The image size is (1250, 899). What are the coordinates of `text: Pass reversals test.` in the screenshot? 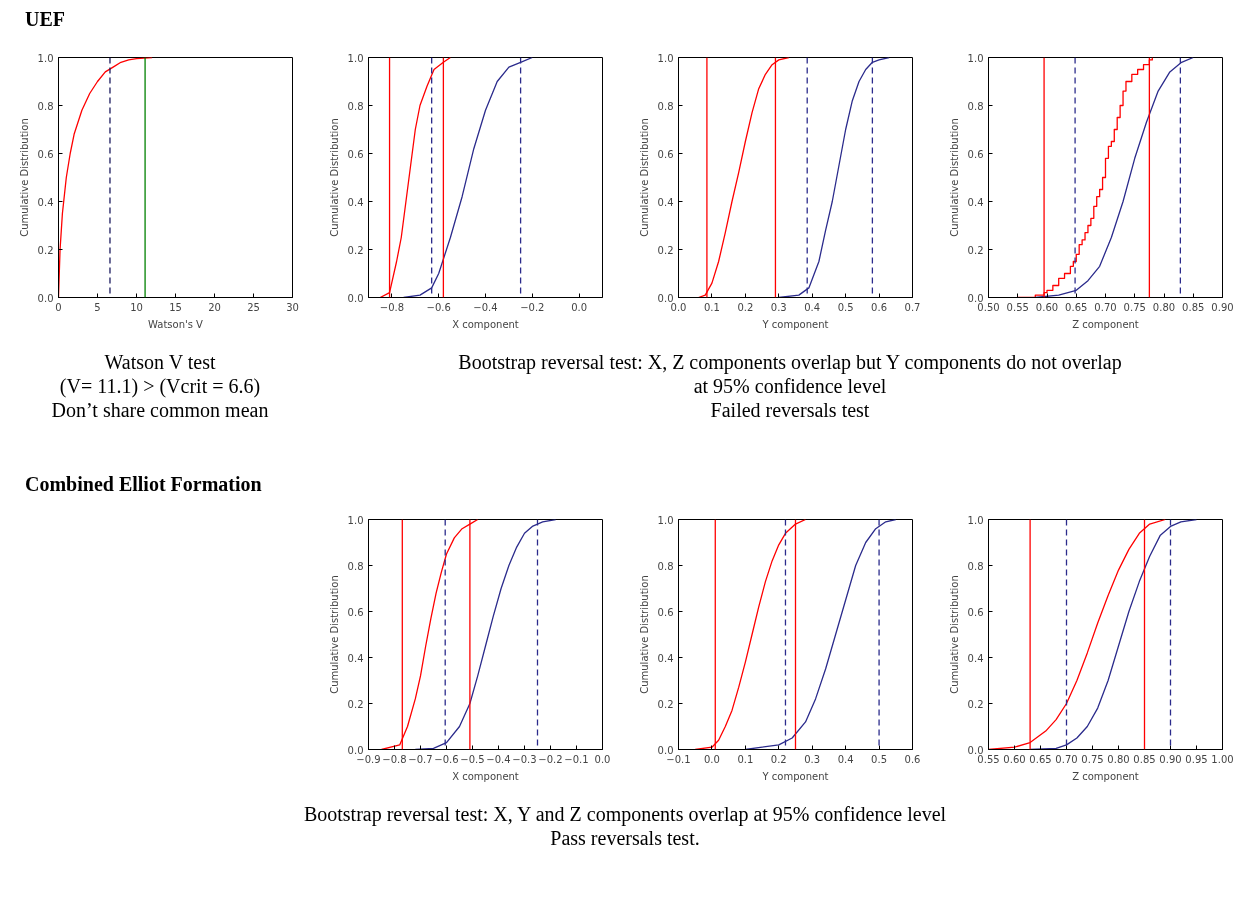 It's located at (625, 838).